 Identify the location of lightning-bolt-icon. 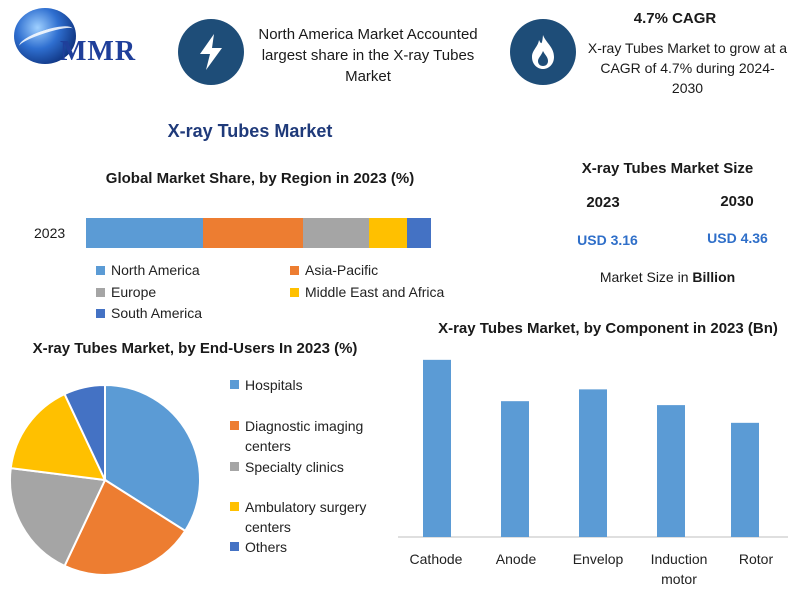
(211, 52).